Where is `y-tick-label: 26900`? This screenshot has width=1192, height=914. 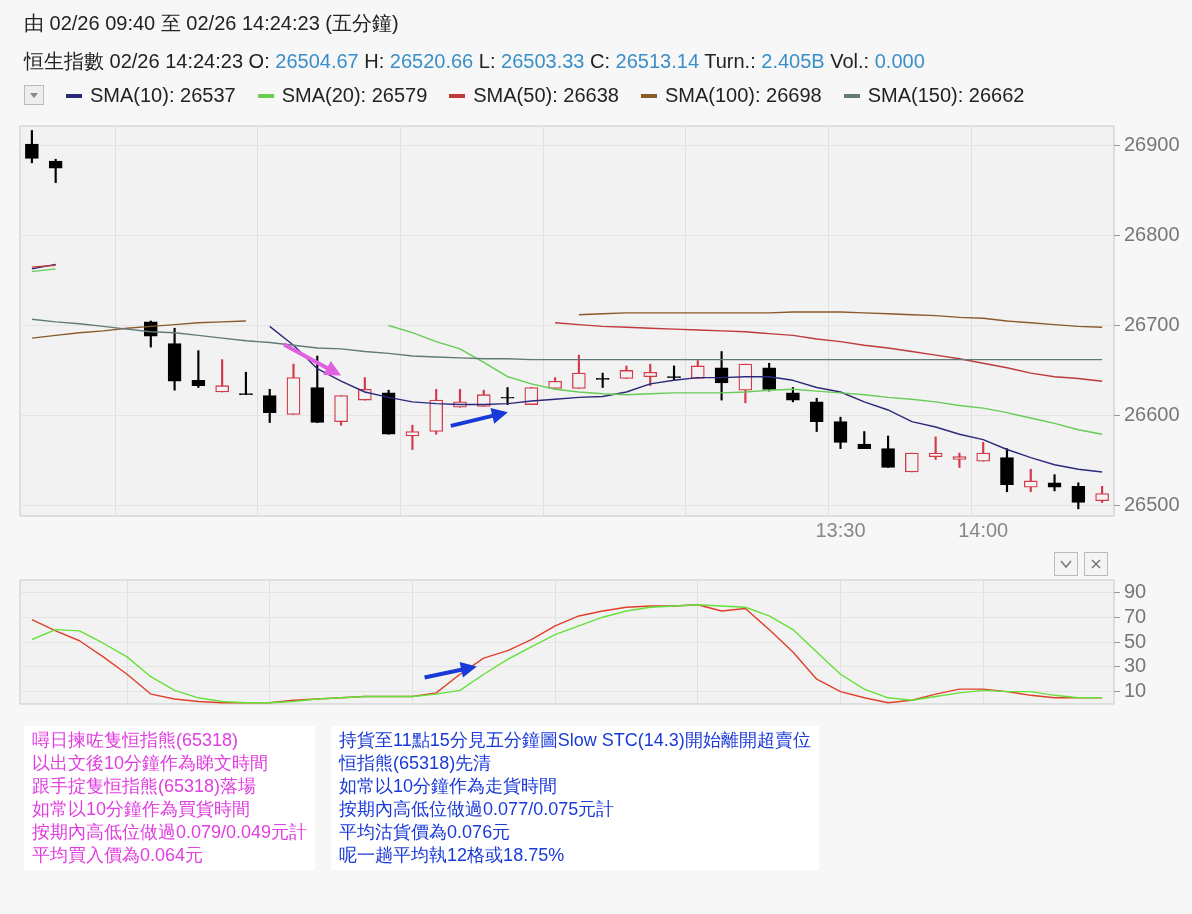
y-tick-label: 26900 is located at coordinates (1152, 144).